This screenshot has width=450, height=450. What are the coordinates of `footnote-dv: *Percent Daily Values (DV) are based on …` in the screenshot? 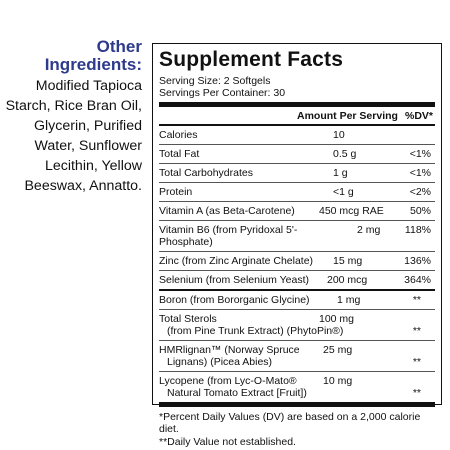 It's located at (290, 423).